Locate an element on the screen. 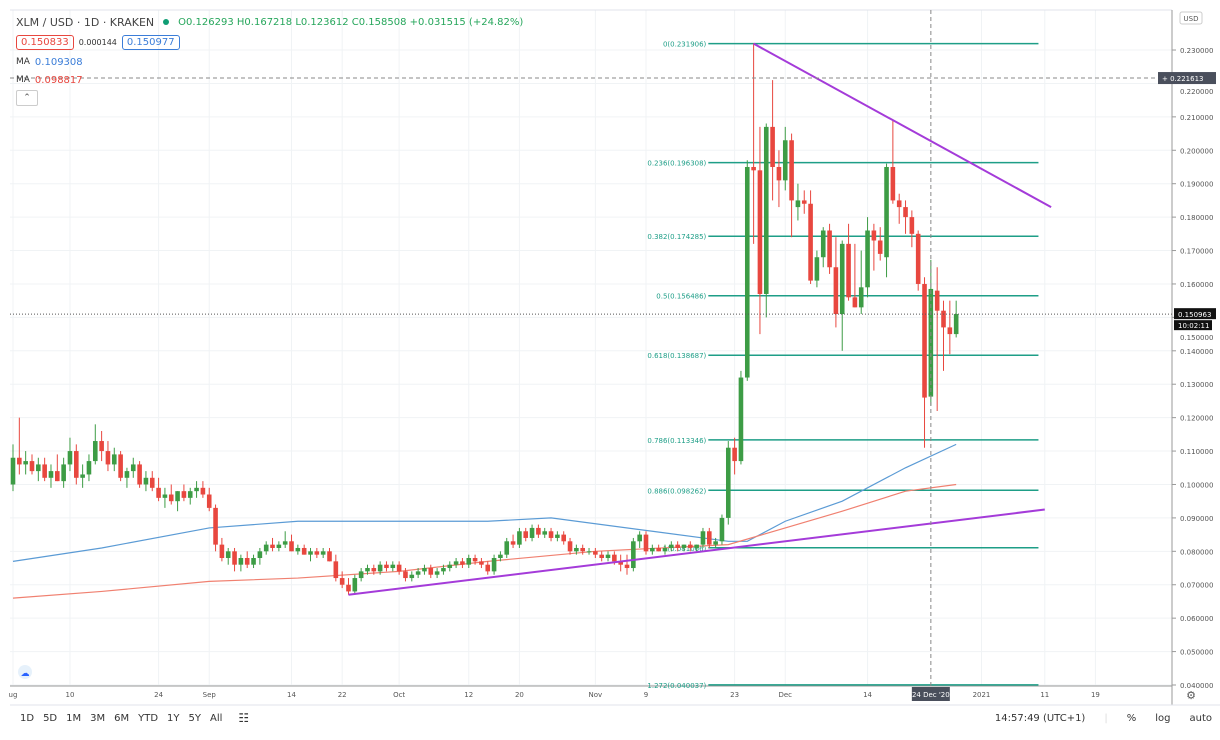  auto-toggle: auto is located at coordinates (1200, 718).